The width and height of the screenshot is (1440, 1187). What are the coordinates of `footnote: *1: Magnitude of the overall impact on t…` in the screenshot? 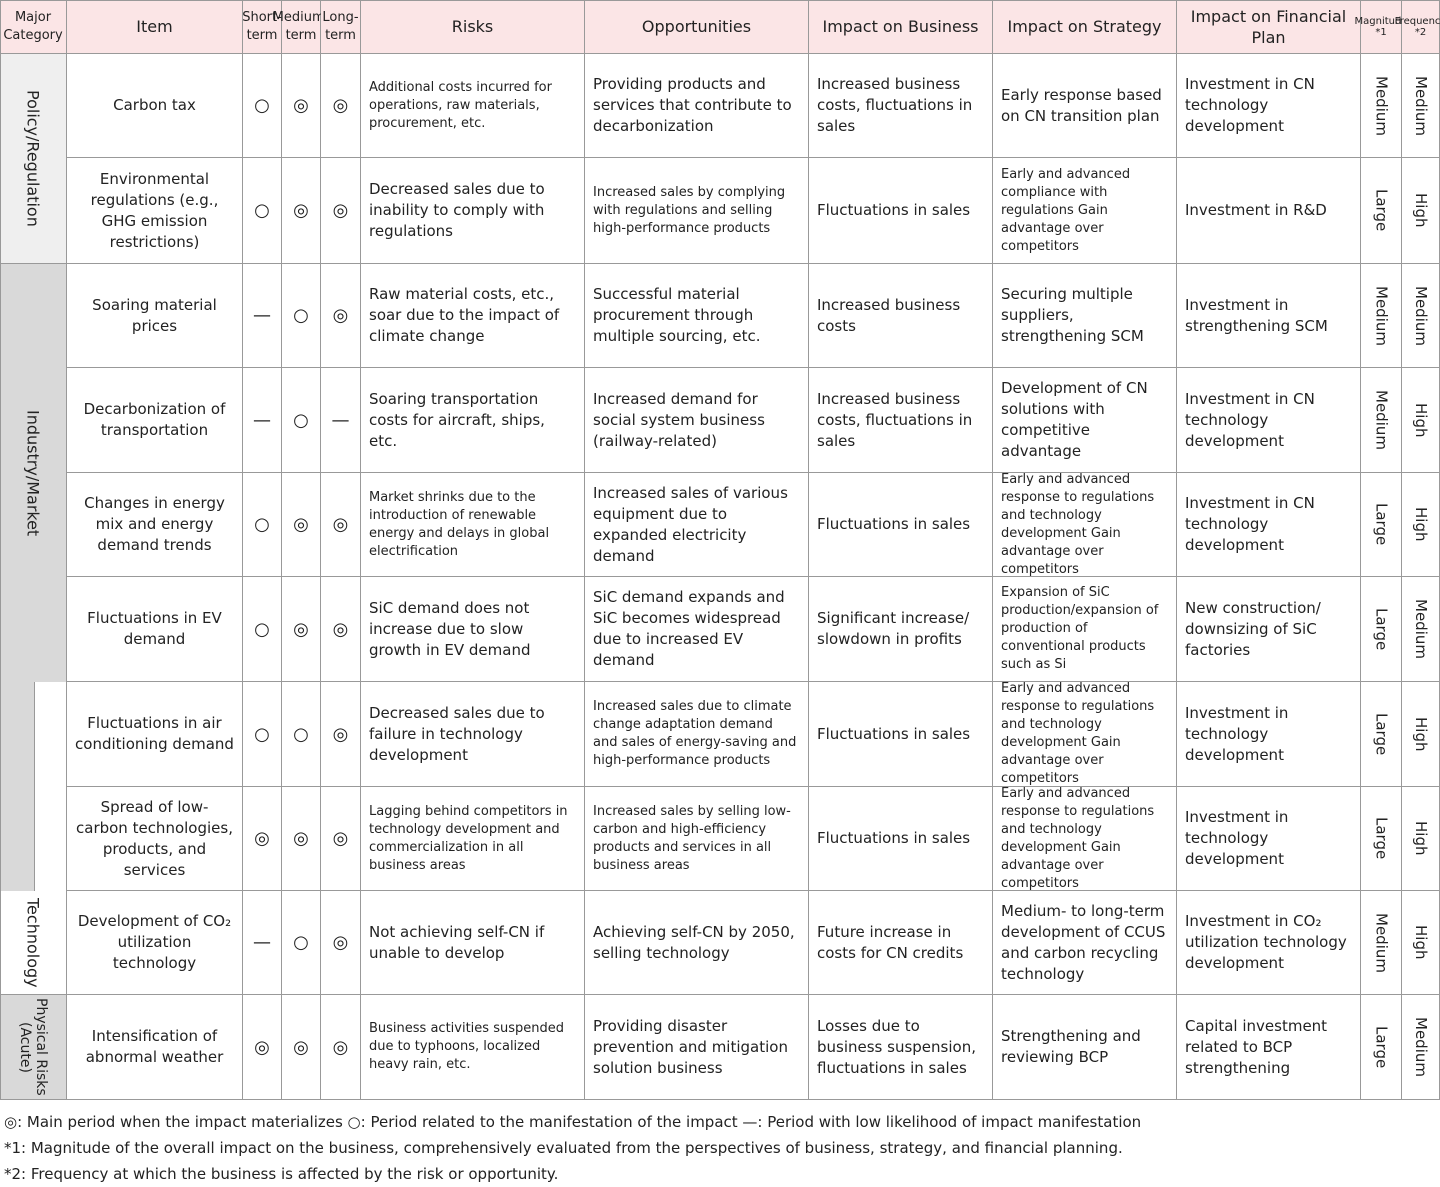 It's located at (563, 1148).